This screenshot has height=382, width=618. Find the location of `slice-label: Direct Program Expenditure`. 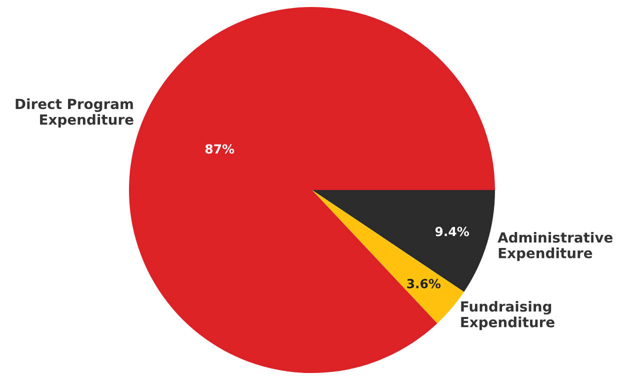

slice-label: Direct Program Expenditure is located at coordinates (75, 113).